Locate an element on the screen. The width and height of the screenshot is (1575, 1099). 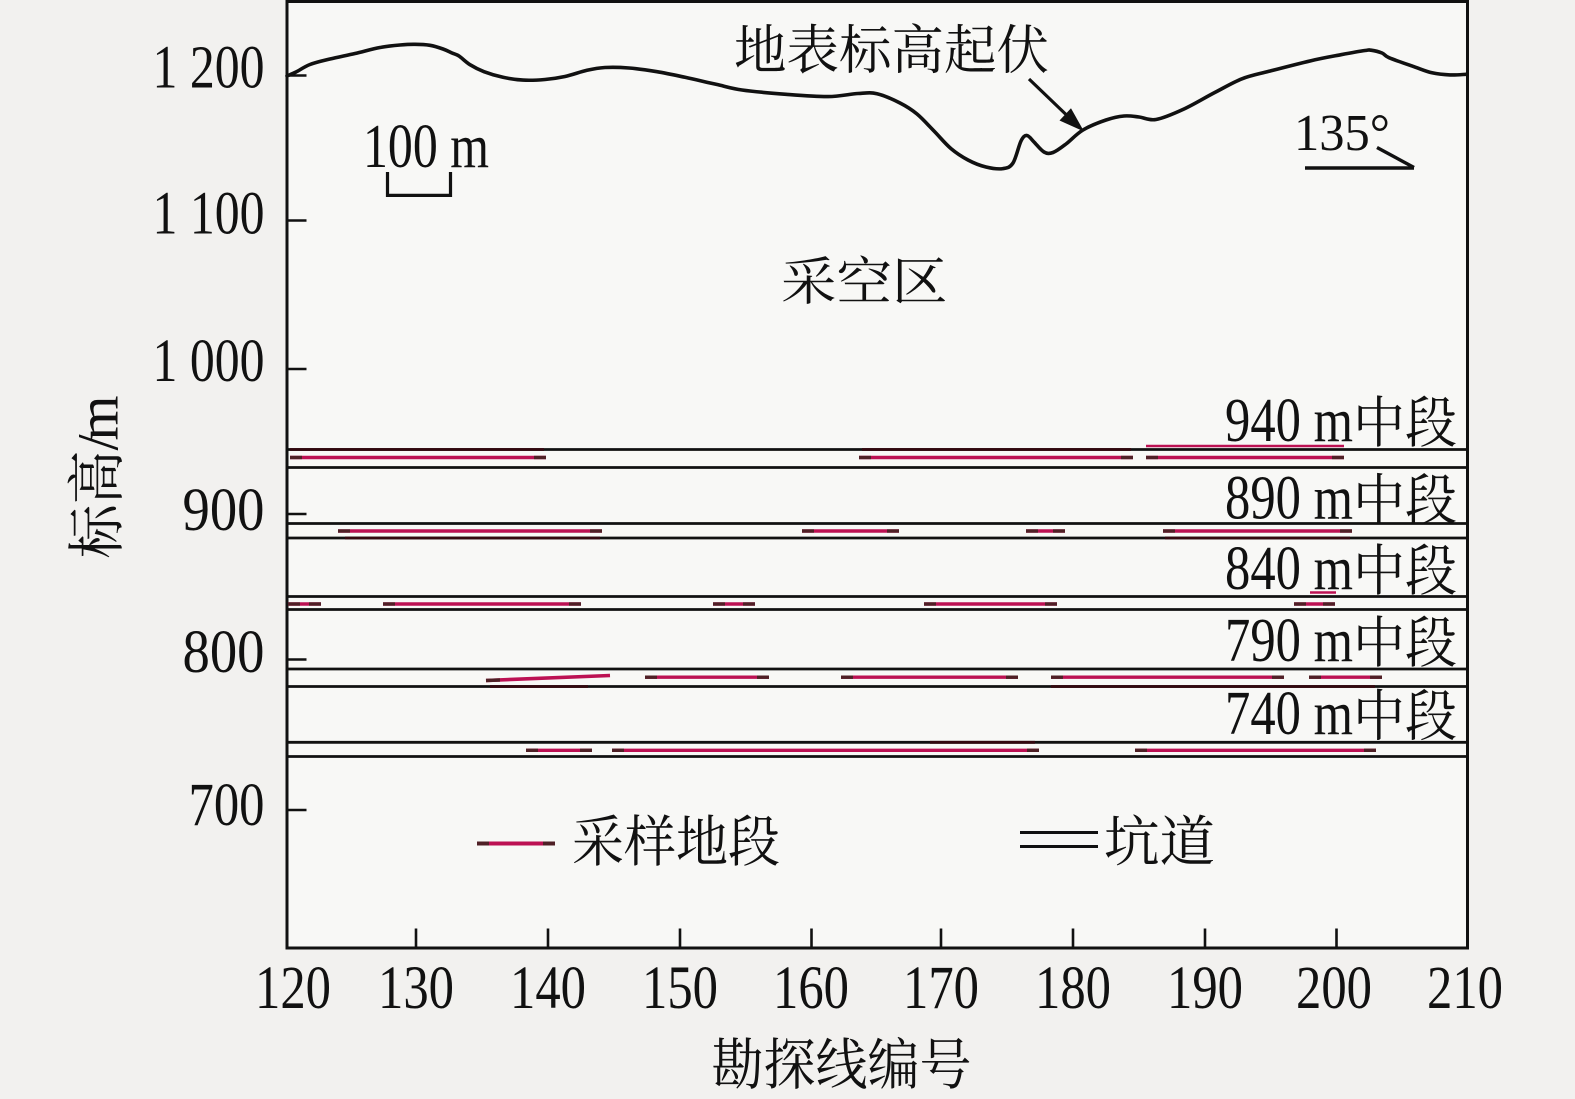
svg-text: 1 100 is located at coordinates (209, 213).